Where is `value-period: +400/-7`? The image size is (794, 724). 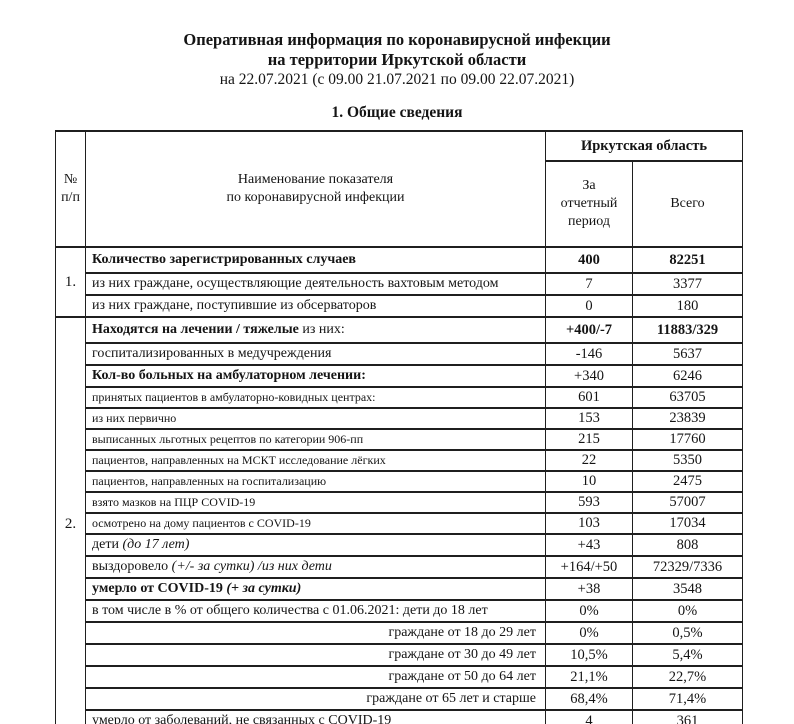
value-period: +400/-7 is located at coordinates (589, 330).